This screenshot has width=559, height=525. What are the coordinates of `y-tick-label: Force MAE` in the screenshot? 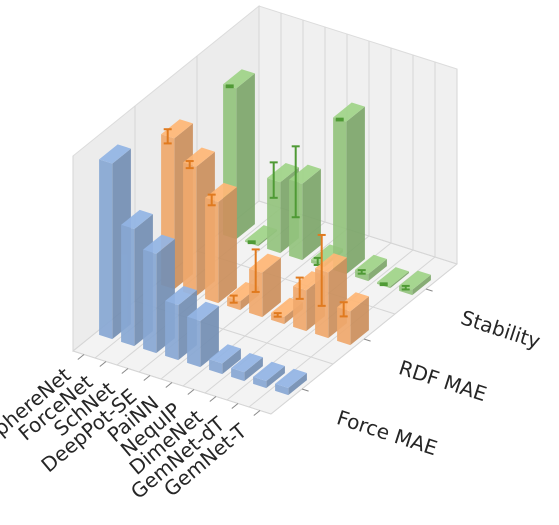 It's located at (387, 432).